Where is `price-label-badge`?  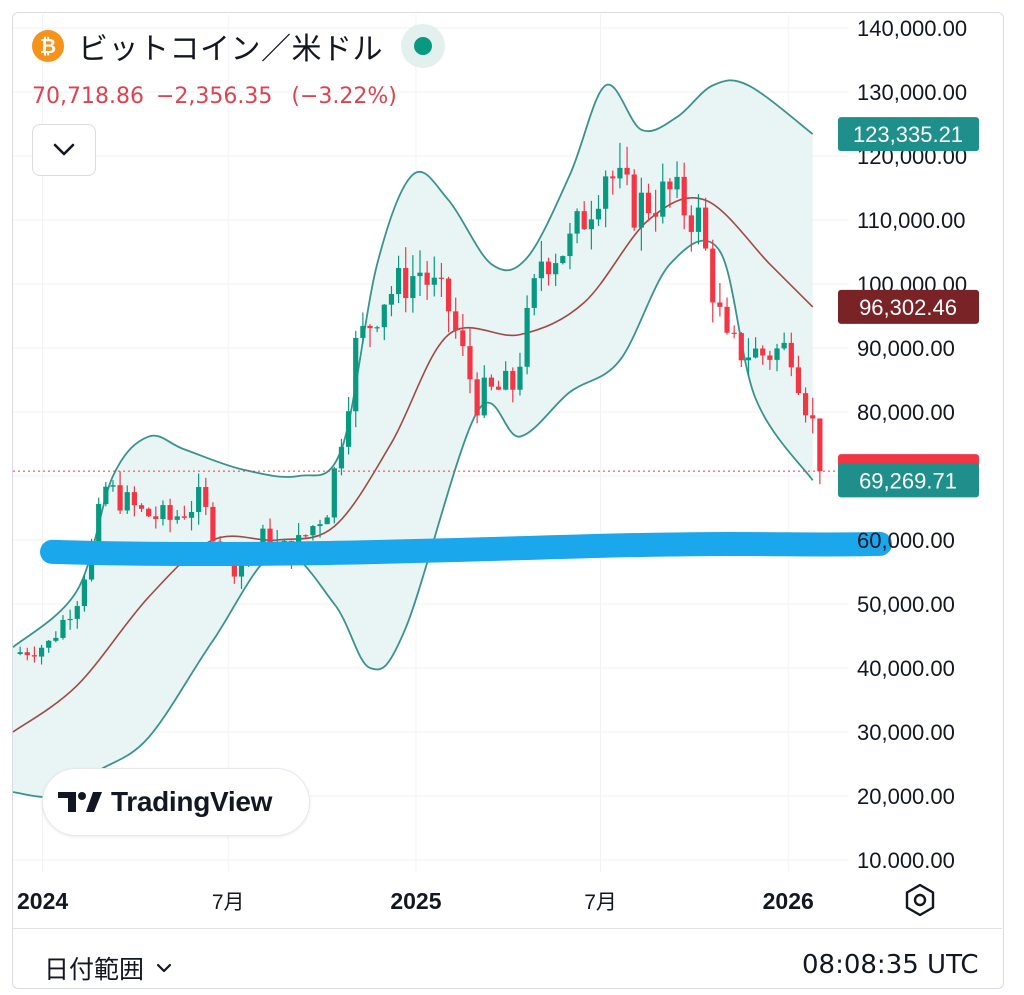
price-label-badge is located at coordinates (908, 480).